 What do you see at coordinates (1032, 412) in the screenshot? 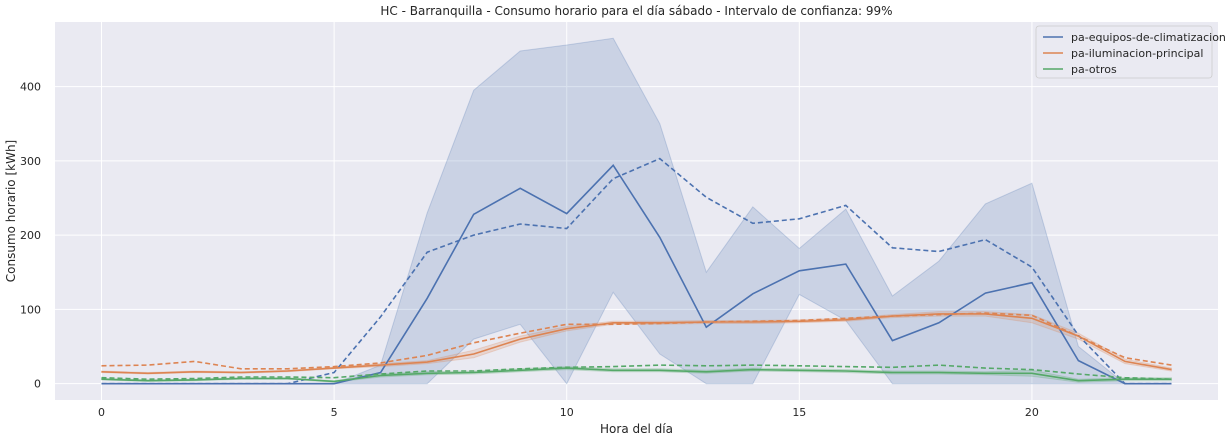
I see `x-tick-label: 20` at bounding box center [1032, 412].